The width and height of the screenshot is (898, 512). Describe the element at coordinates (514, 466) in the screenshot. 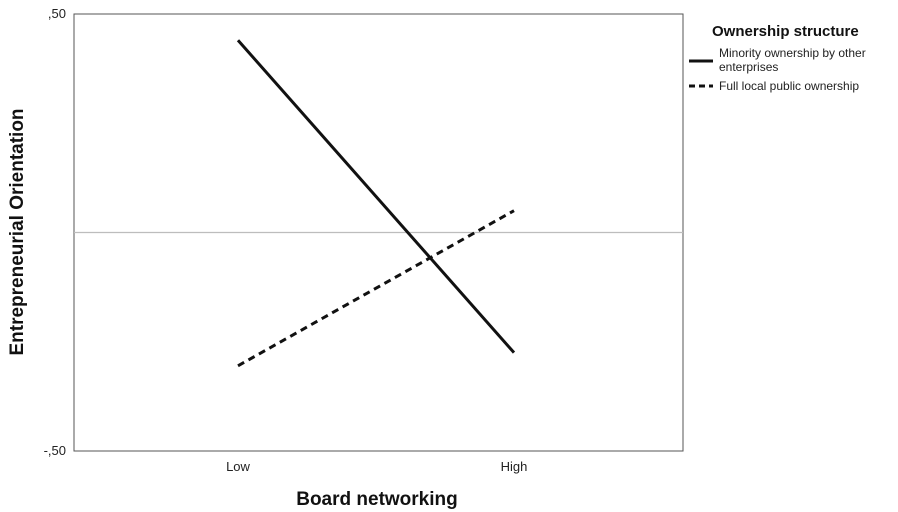

I see `x-tick-label-high: High` at that location.